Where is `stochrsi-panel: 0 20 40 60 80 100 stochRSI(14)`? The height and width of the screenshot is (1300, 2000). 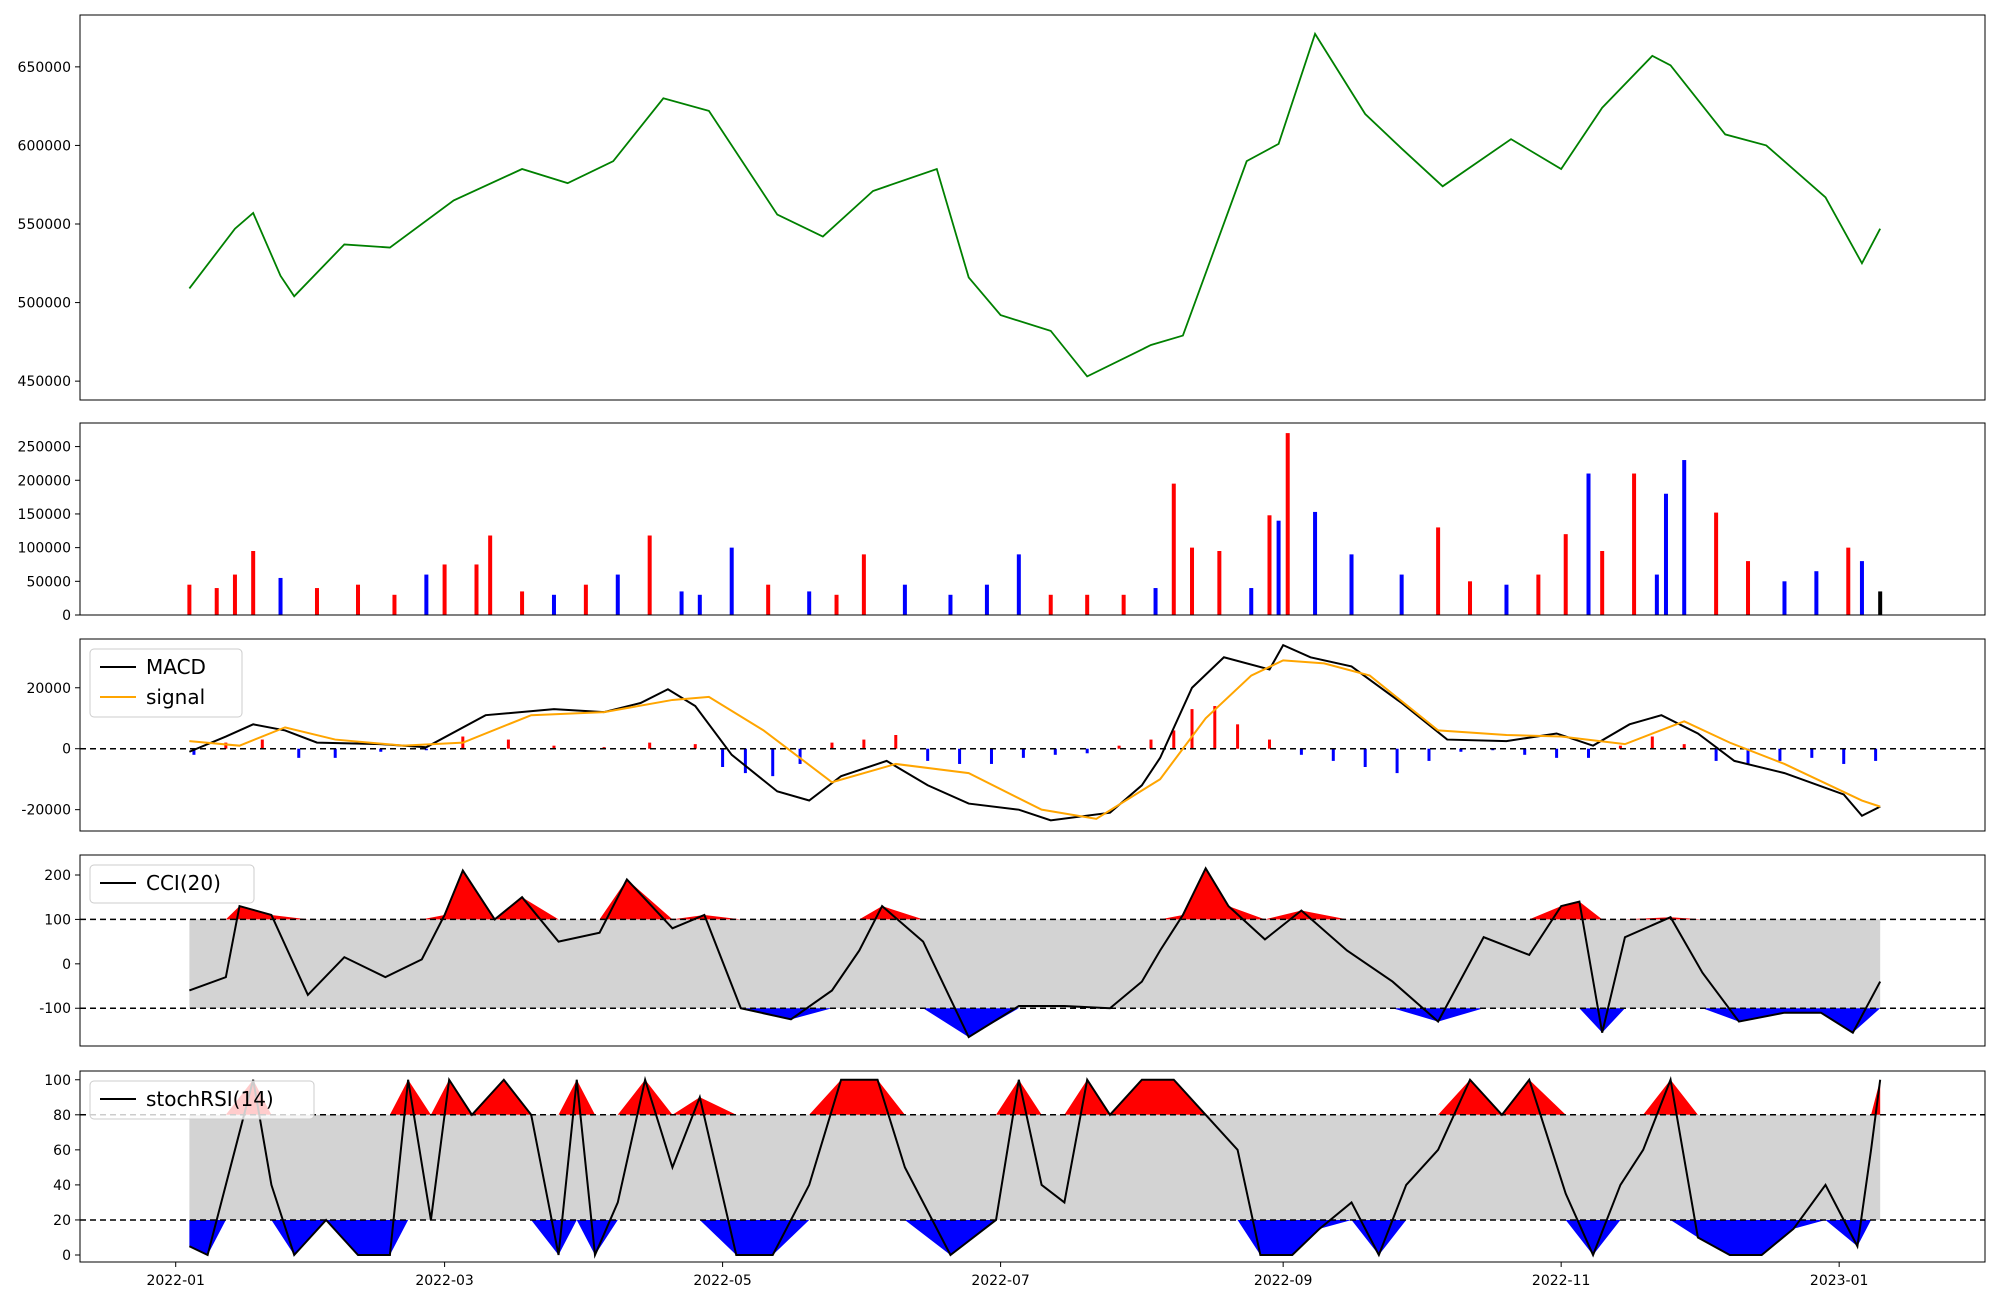 stochrsi-panel: 0 20 40 60 80 100 stochRSI(14) is located at coordinates (1015, 1167).